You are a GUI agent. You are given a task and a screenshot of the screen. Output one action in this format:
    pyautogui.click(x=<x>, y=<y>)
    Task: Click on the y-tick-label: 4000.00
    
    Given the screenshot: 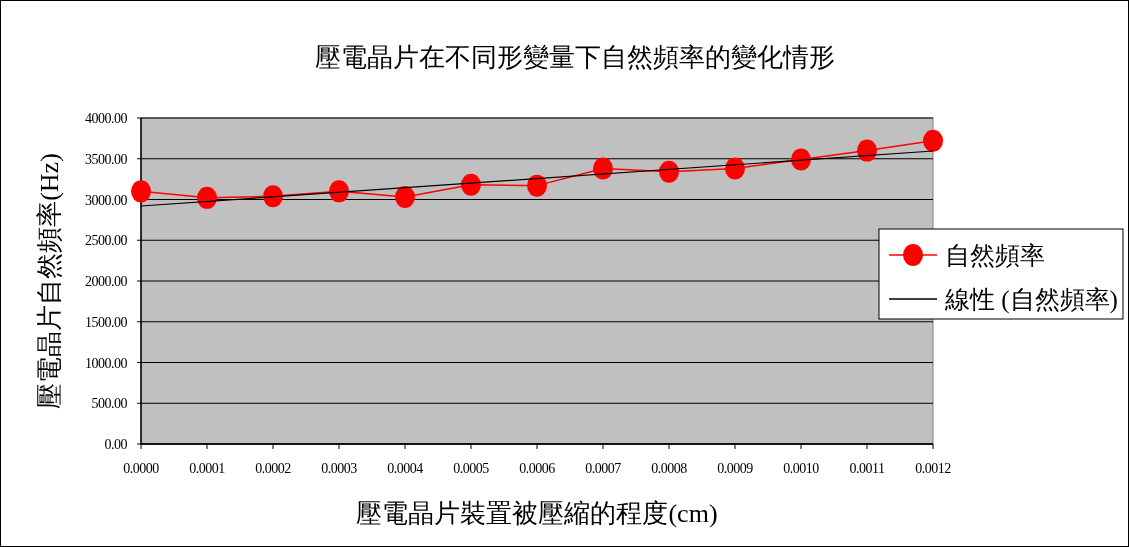 What is the action you would take?
    pyautogui.click(x=106, y=118)
    